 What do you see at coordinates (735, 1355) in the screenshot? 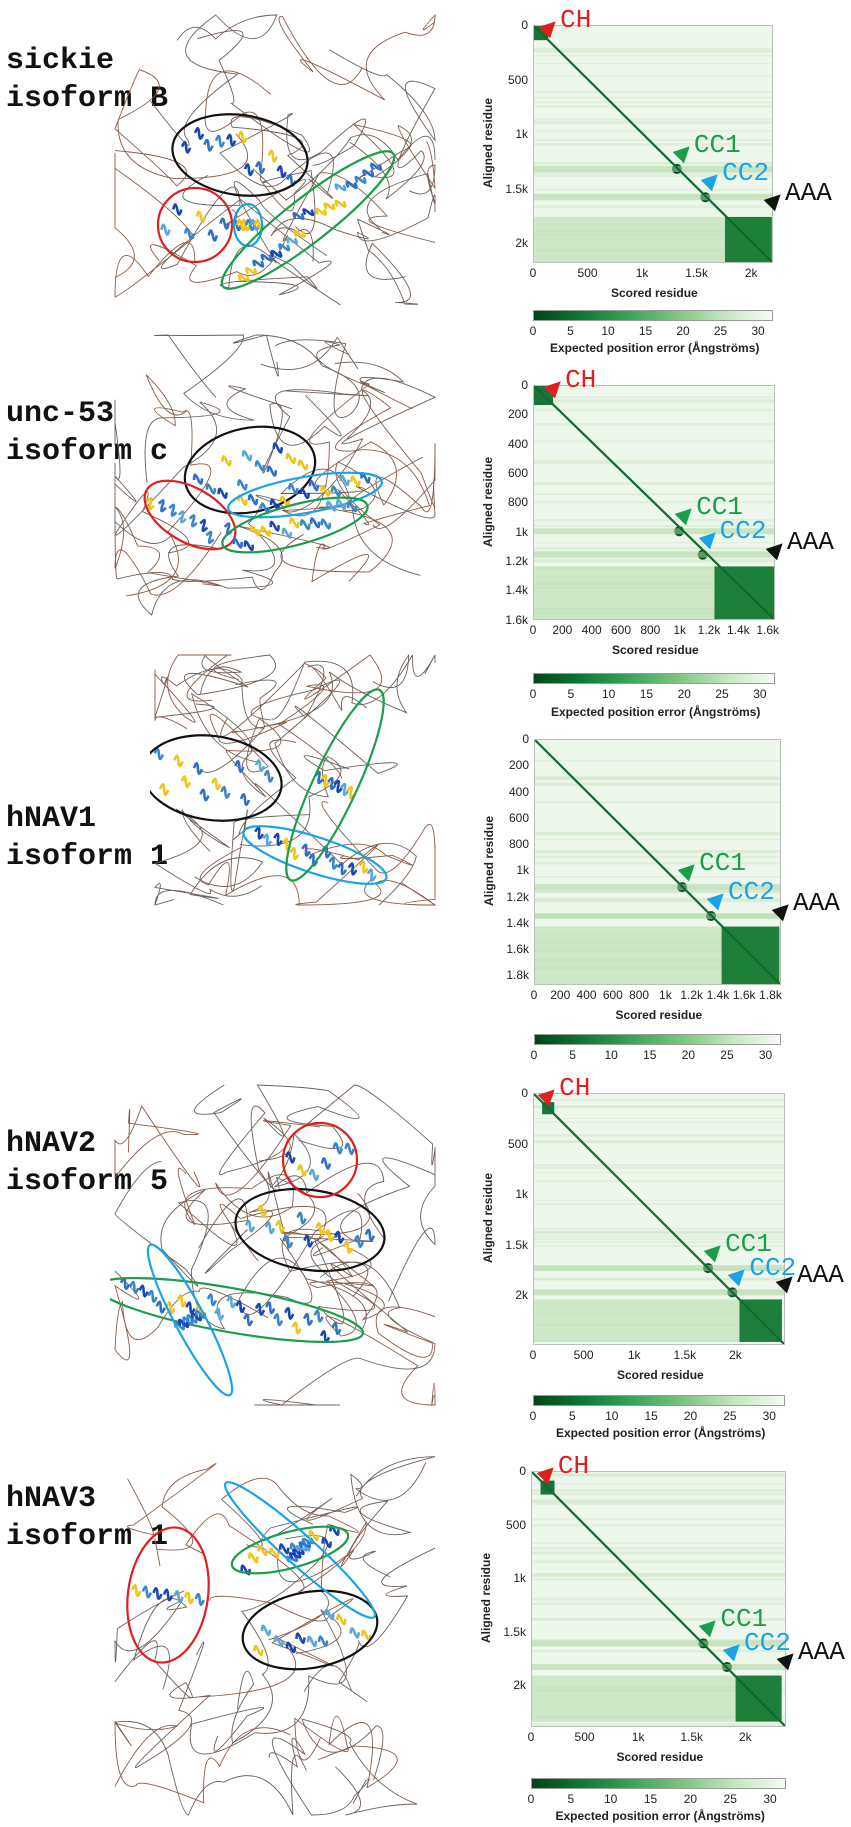
I see `x-tick-label: 2k` at bounding box center [735, 1355].